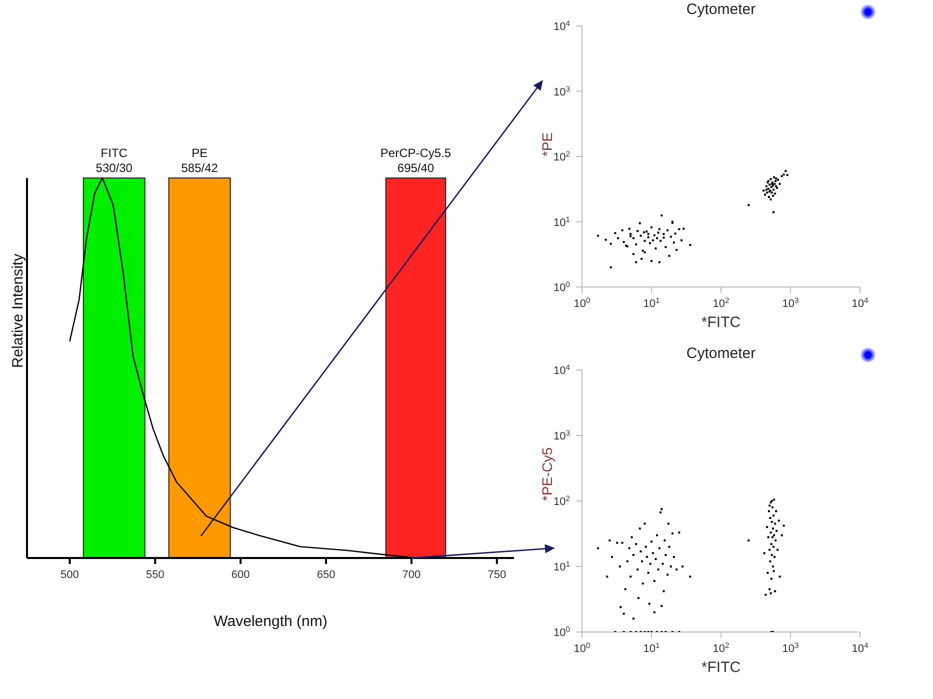 The width and height of the screenshot is (933, 699). What do you see at coordinates (69, 575) in the screenshot?
I see `x-tick-label: 500` at bounding box center [69, 575].